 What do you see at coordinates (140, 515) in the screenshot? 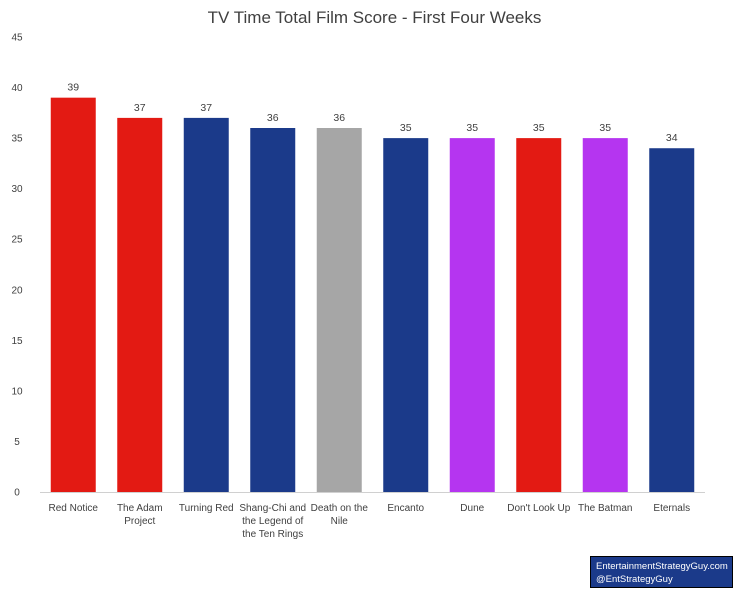
I see `category-label: The Adam Project` at bounding box center [140, 515].